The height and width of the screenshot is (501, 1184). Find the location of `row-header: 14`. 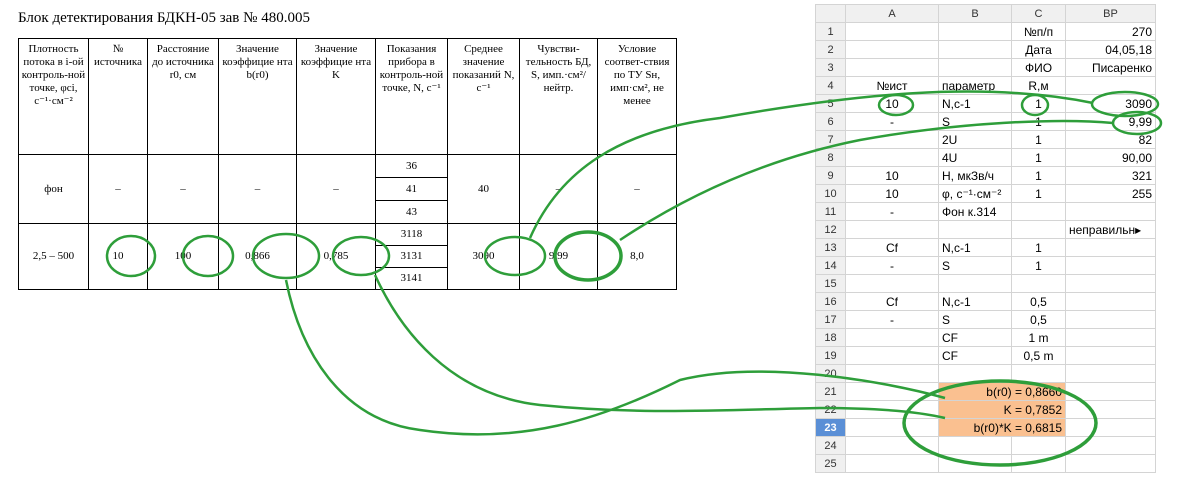

row-header: 14 is located at coordinates (830, 265).